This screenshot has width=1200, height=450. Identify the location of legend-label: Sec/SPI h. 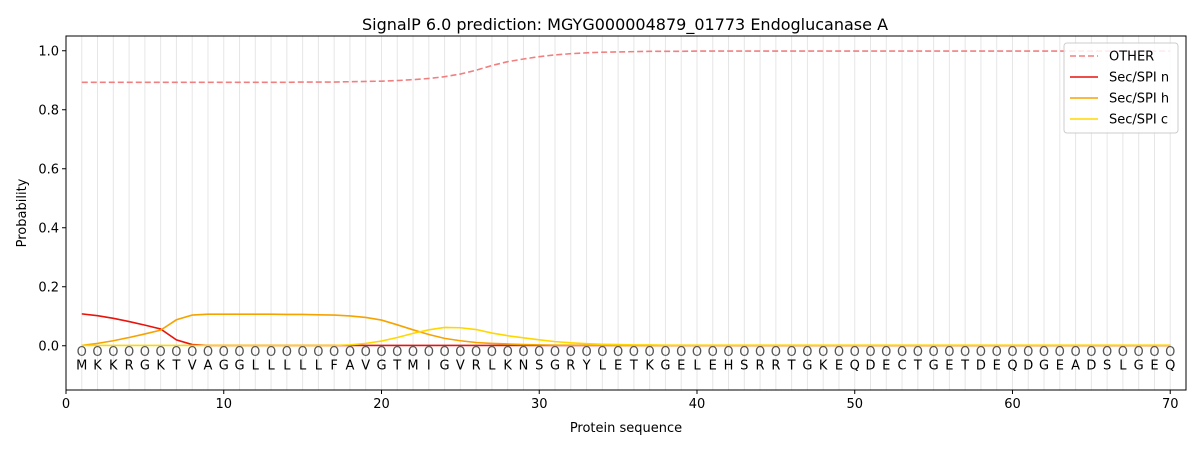
(1139, 99).